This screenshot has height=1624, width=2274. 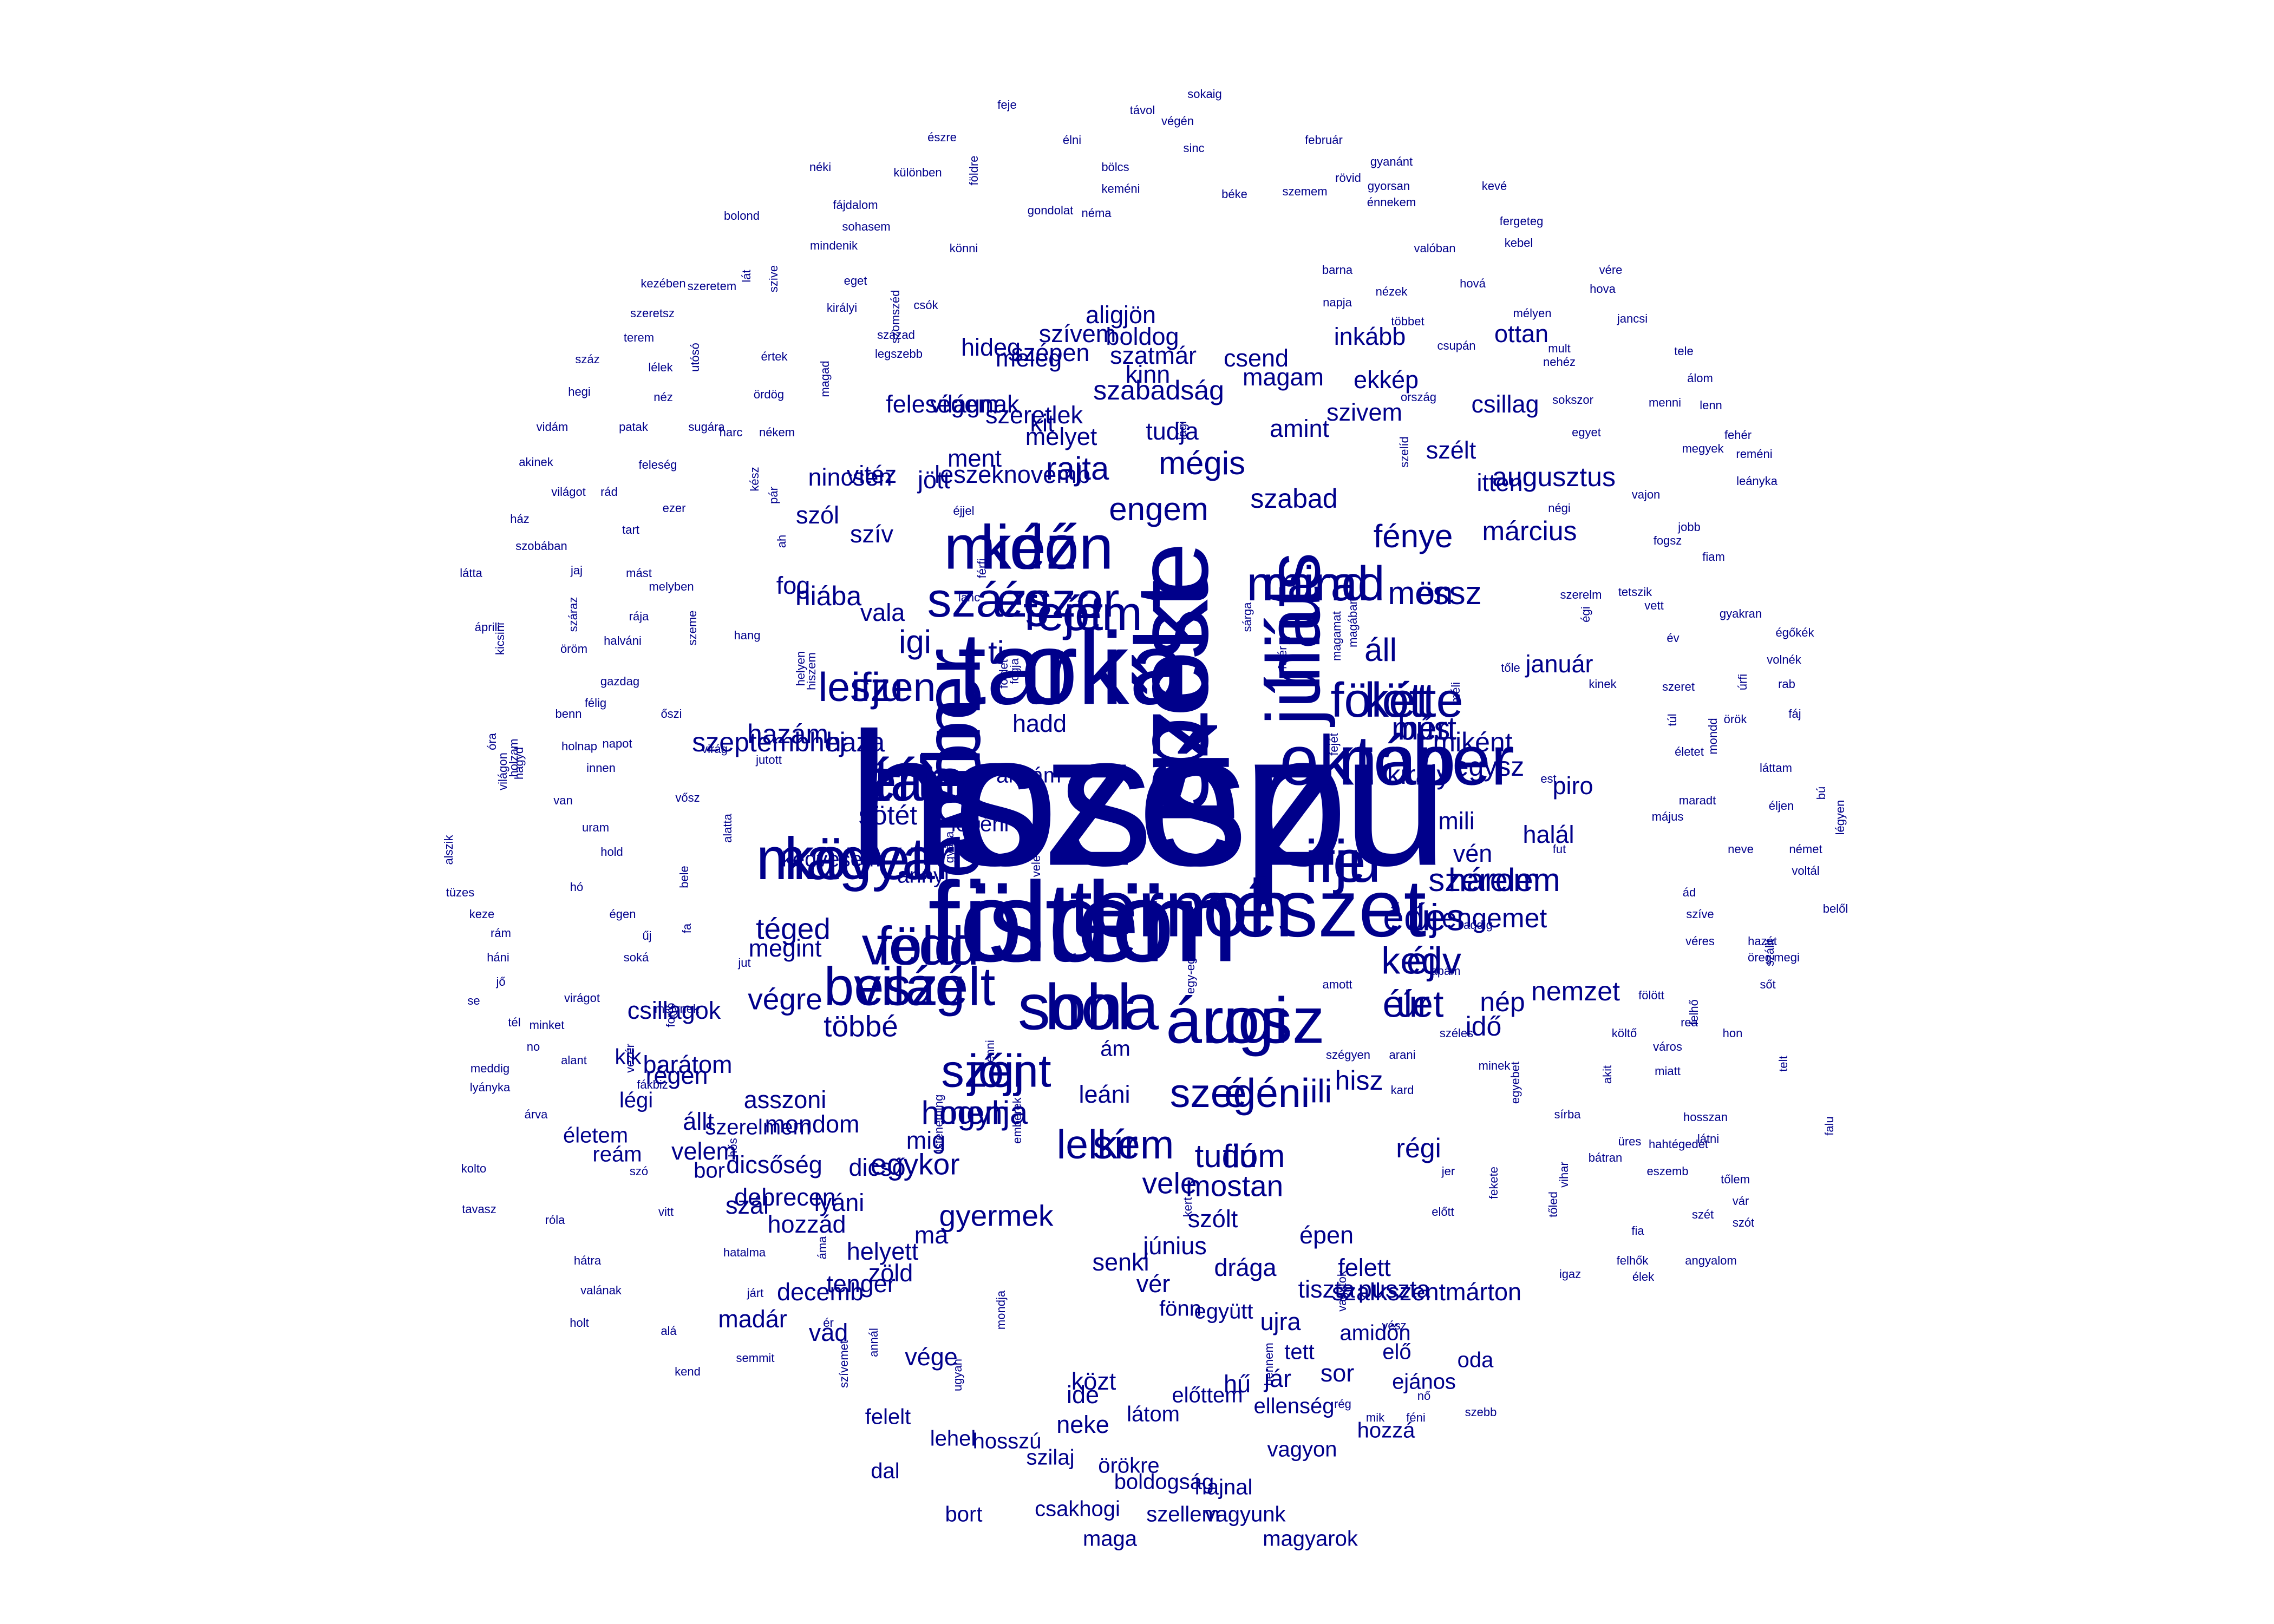 What do you see at coordinates (1128, 1466) in the screenshot?
I see `word-orokre: örökre` at bounding box center [1128, 1466].